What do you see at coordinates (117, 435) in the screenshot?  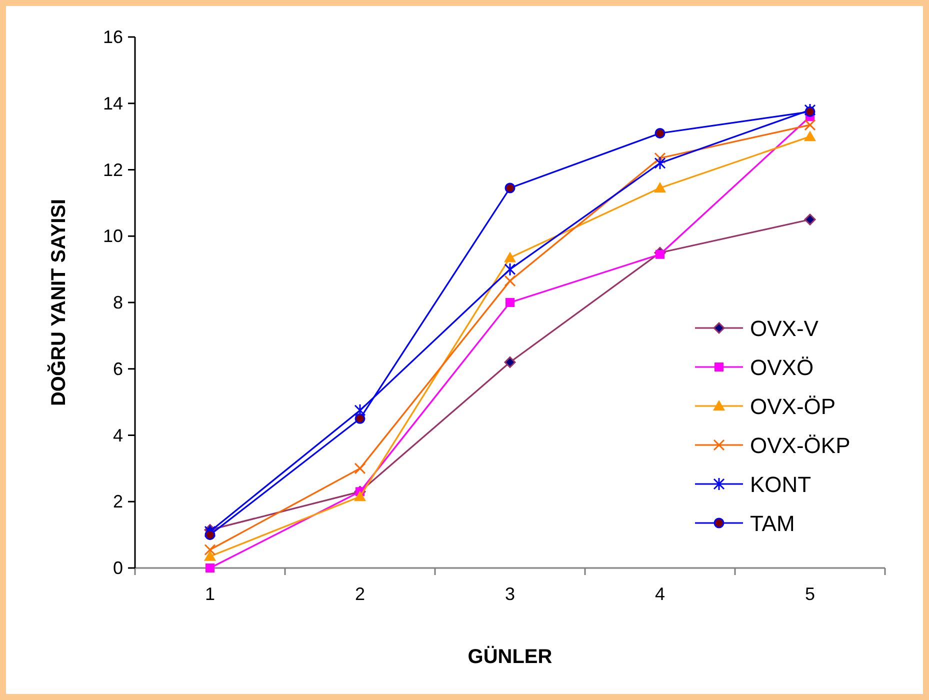 I see `y-tick-label: 4` at bounding box center [117, 435].